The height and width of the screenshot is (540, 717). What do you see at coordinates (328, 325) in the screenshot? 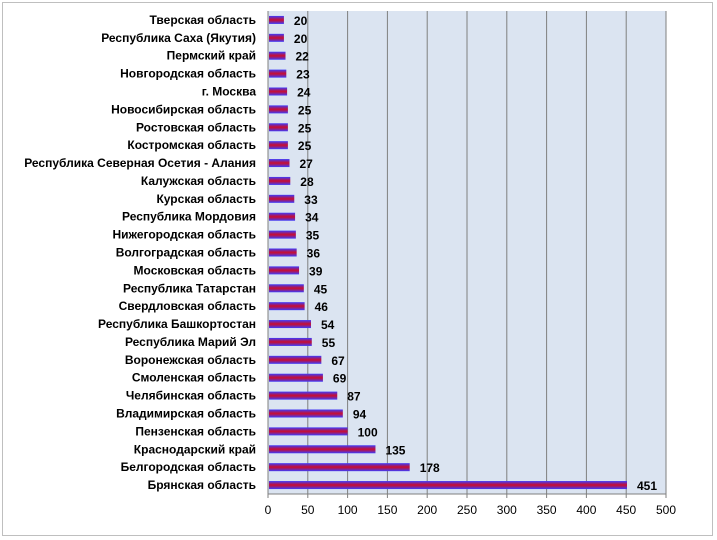
I see `value-label: 54` at bounding box center [328, 325].